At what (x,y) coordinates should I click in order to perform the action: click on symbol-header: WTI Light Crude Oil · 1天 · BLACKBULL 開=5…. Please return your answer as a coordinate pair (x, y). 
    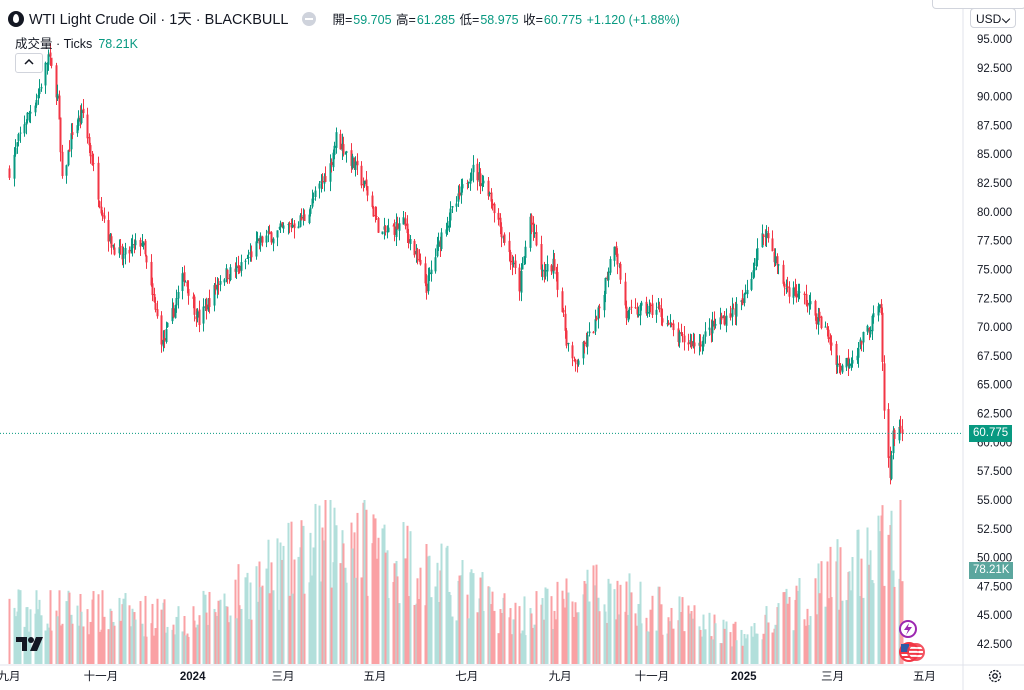
    Looking at the image, I should click on (344, 18).